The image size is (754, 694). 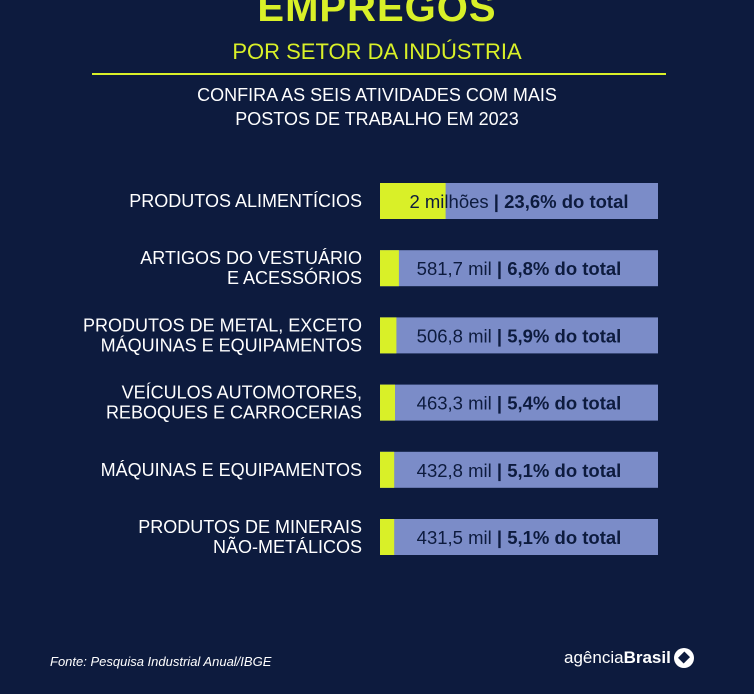 What do you see at coordinates (564, 268) in the screenshot?
I see `share-label: 6,8% do total` at bounding box center [564, 268].